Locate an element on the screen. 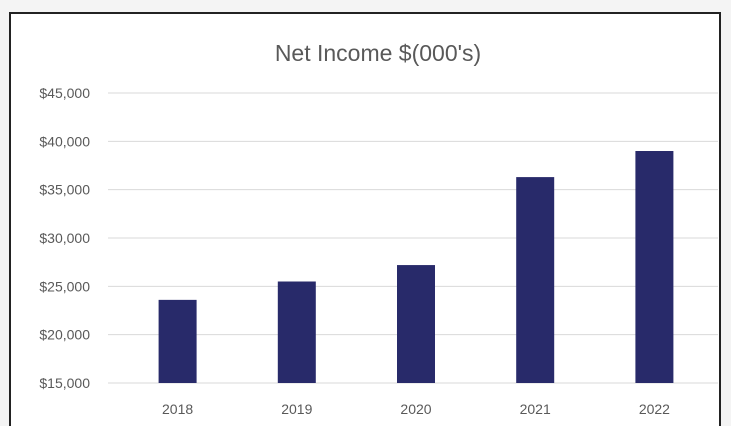  bar-2021 is located at coordinates (535, 280).